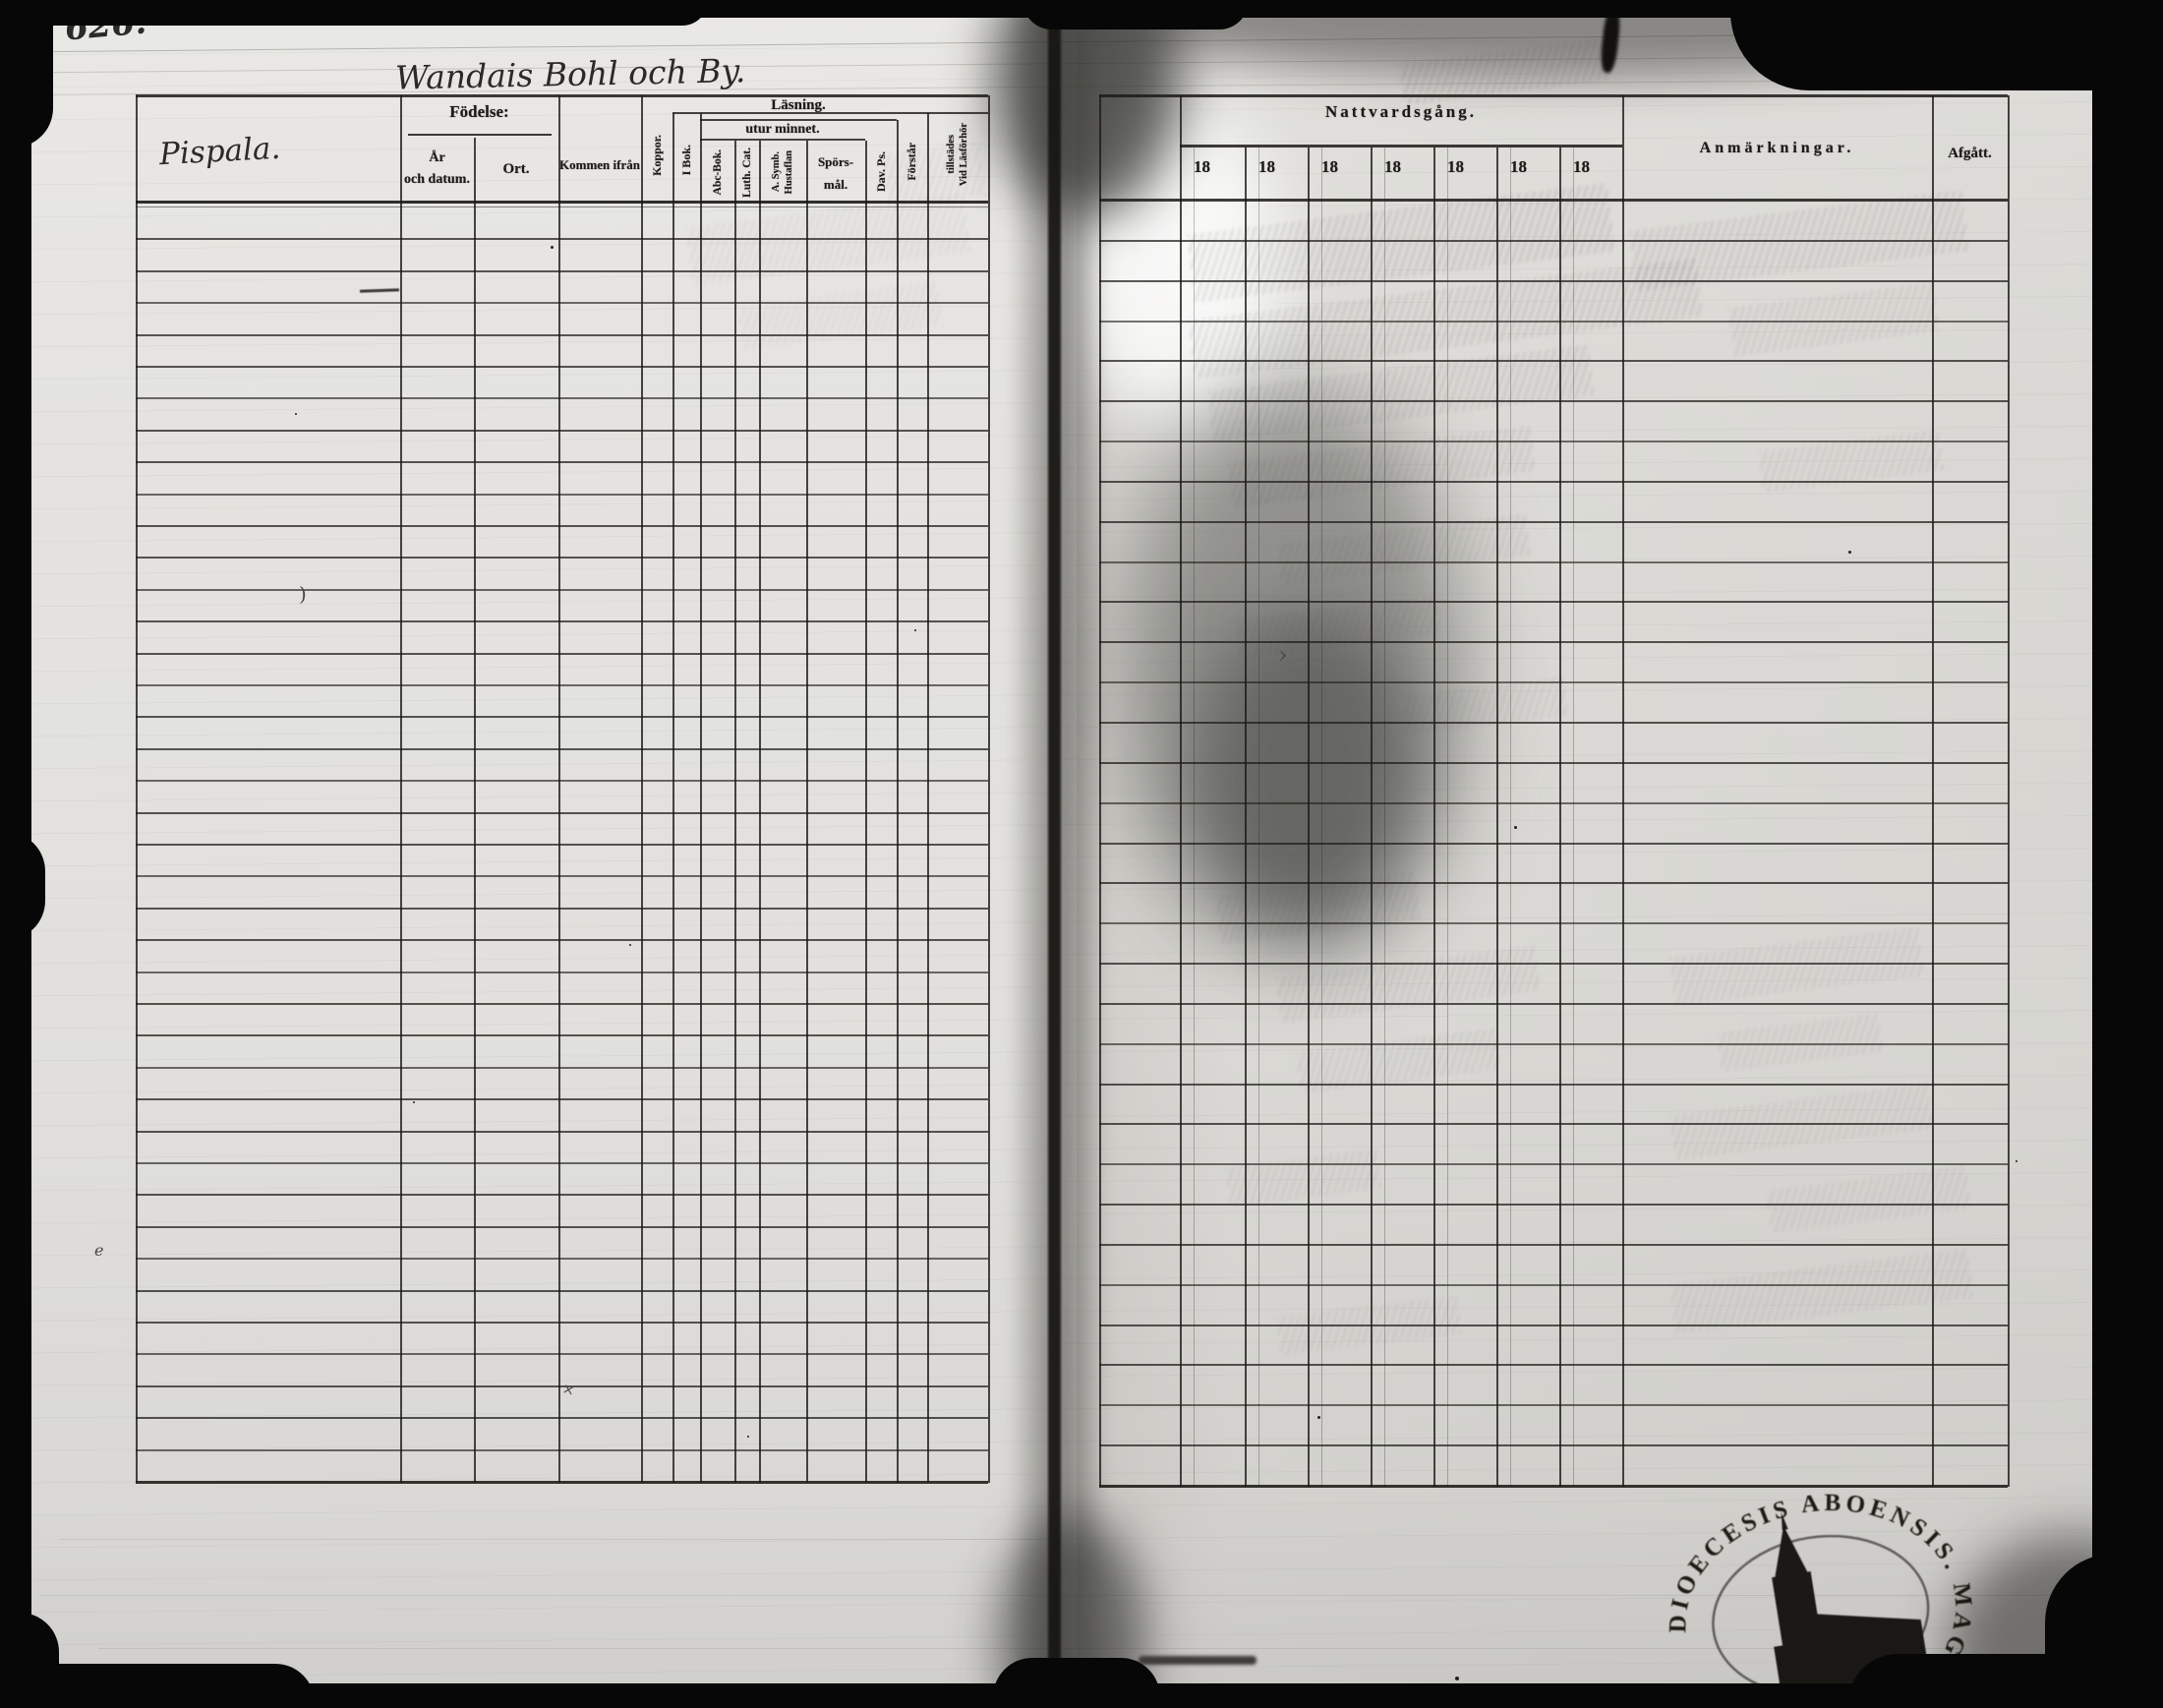 This screenshot has height=1708, width=2163. What do you see at coordinates (1554, 1486) in the screenshot?
I see `right-table-bottom-border` at bounding box center [1554, 1486].